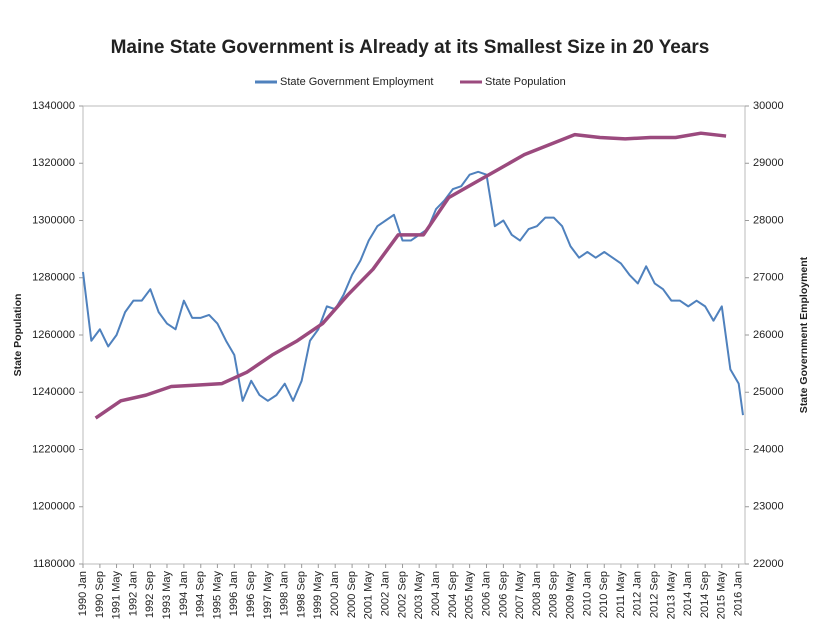 The height and width of the screenshot is (641, 820). Describe the element at coordinates (53, 106) in the screenshot. I see `y-tick-label: 1340000` at that location.